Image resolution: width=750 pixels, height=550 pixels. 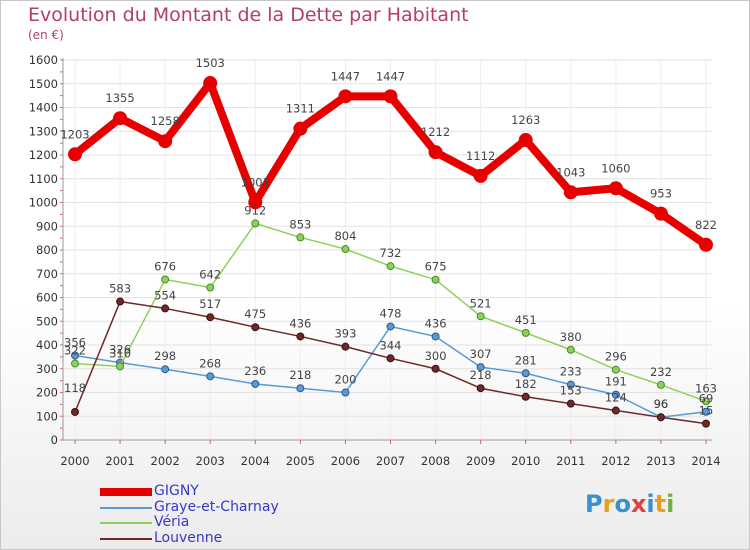 What do you see at coordinates (210, 304) in the screenshot?
I see `data-label-louvenne: 517` at bounding box center [210, 304].